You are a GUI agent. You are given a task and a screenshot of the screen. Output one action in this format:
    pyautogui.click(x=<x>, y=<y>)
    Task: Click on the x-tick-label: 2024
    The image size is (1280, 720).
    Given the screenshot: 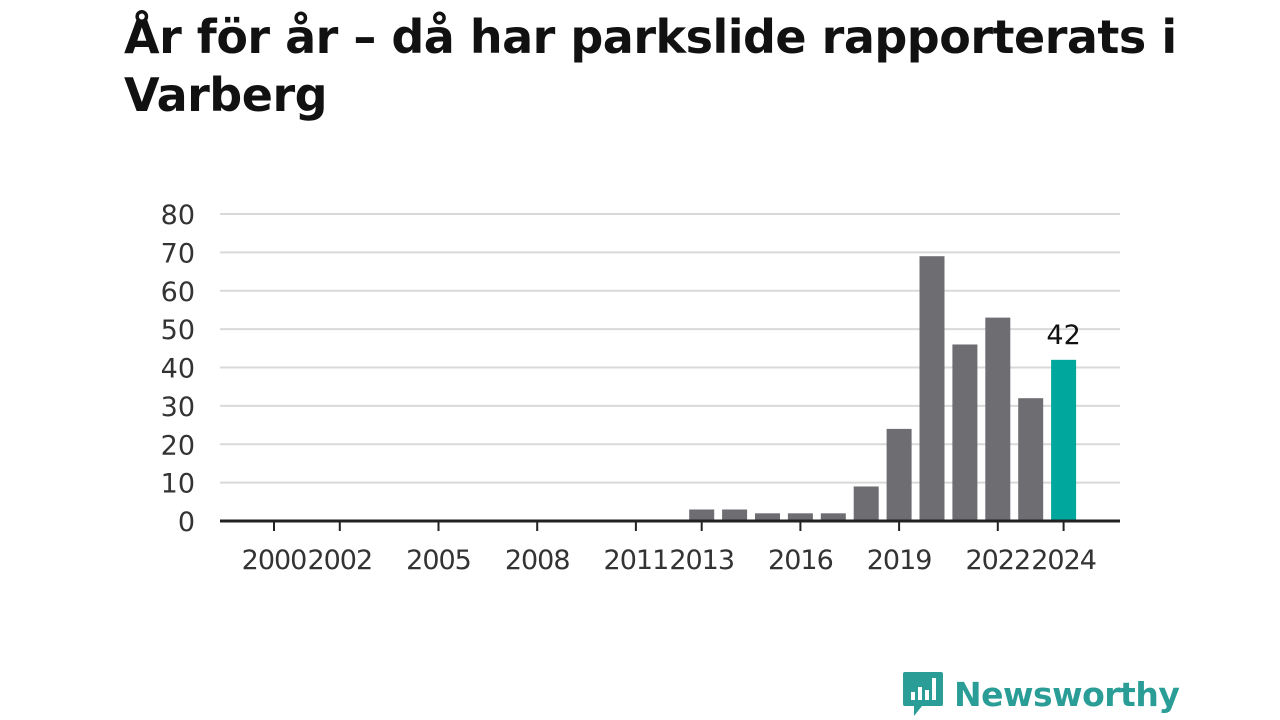 What is the action you would take?
    pyautogui.click(x=1063, y=560)
    